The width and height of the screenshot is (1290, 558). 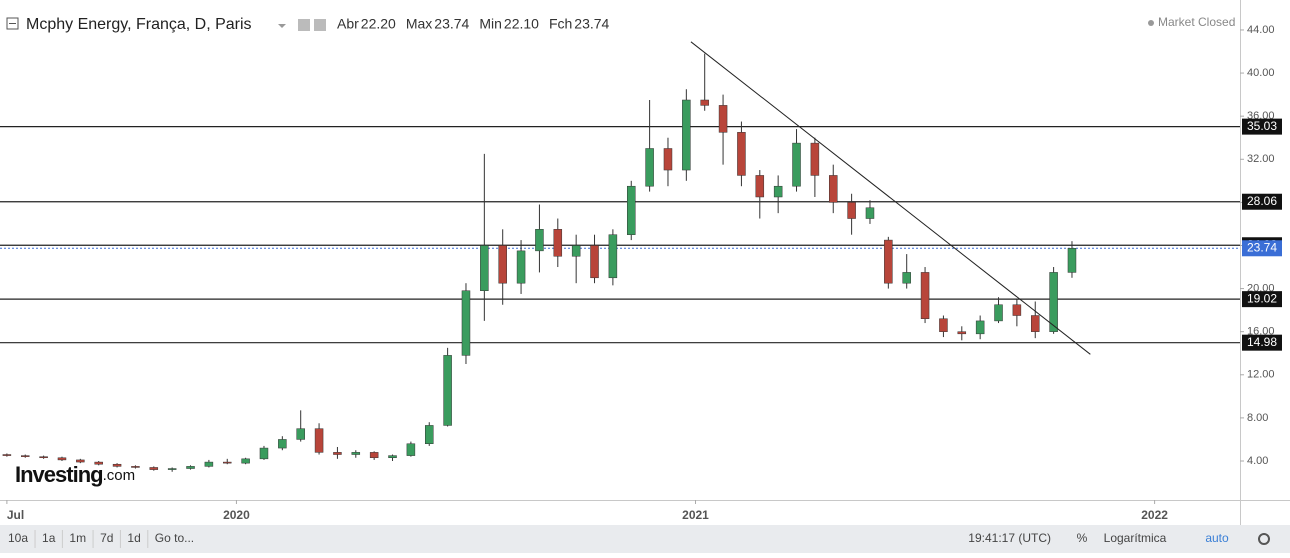 I want to click on y-tick-label: 8.00, so click(x=1257, y=418).